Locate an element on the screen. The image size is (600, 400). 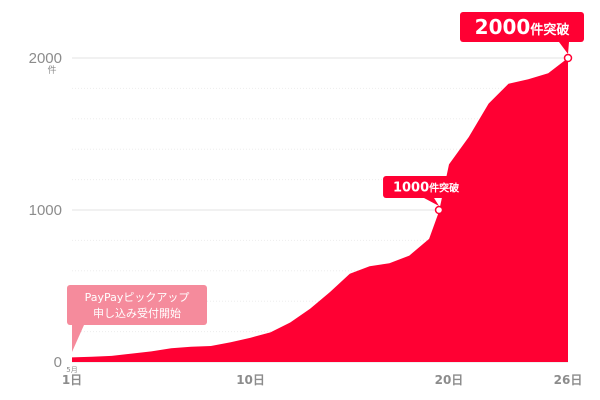
callout-value: 2000 is located at coordinates (503, 27).